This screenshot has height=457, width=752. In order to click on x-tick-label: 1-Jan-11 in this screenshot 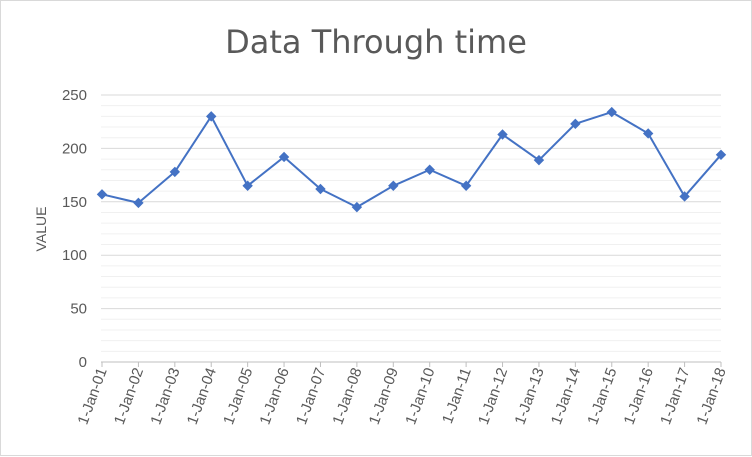, I will do `click(457, 396)`.